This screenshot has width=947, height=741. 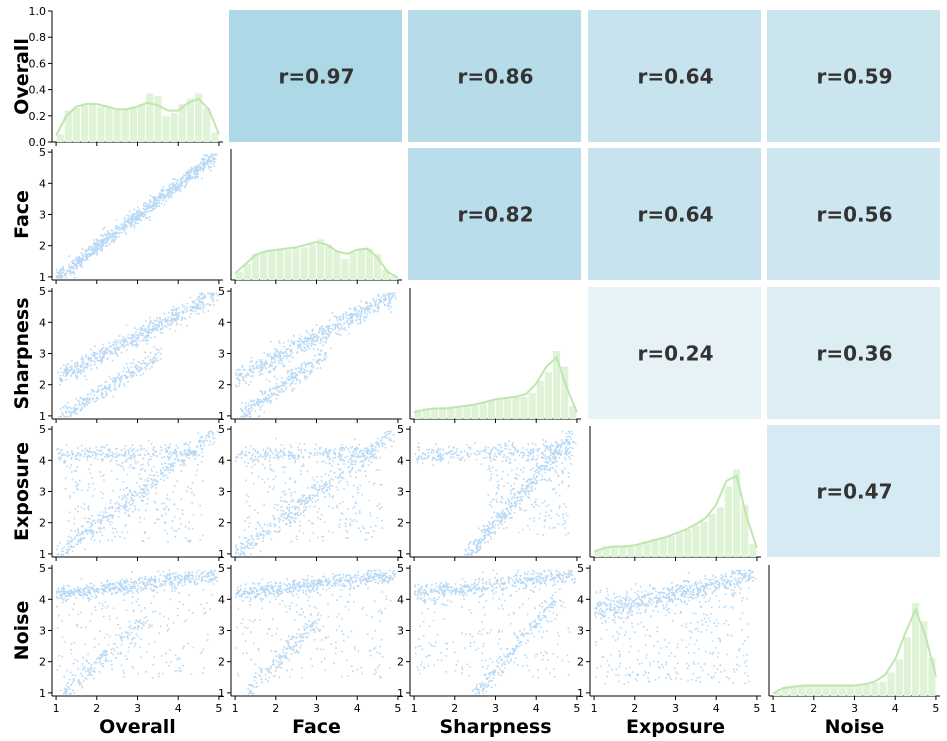 I want to click on corr-tile-overall-face, so click(x=315, y=76).